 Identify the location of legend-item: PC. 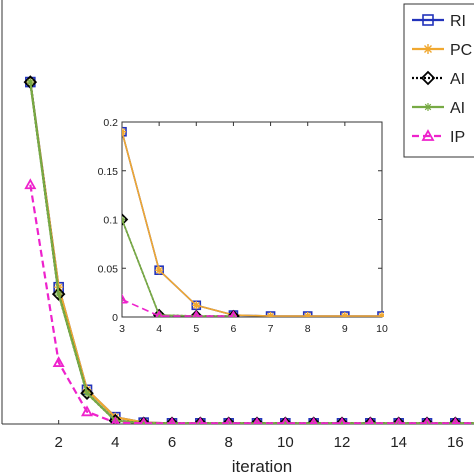
(442, 50).